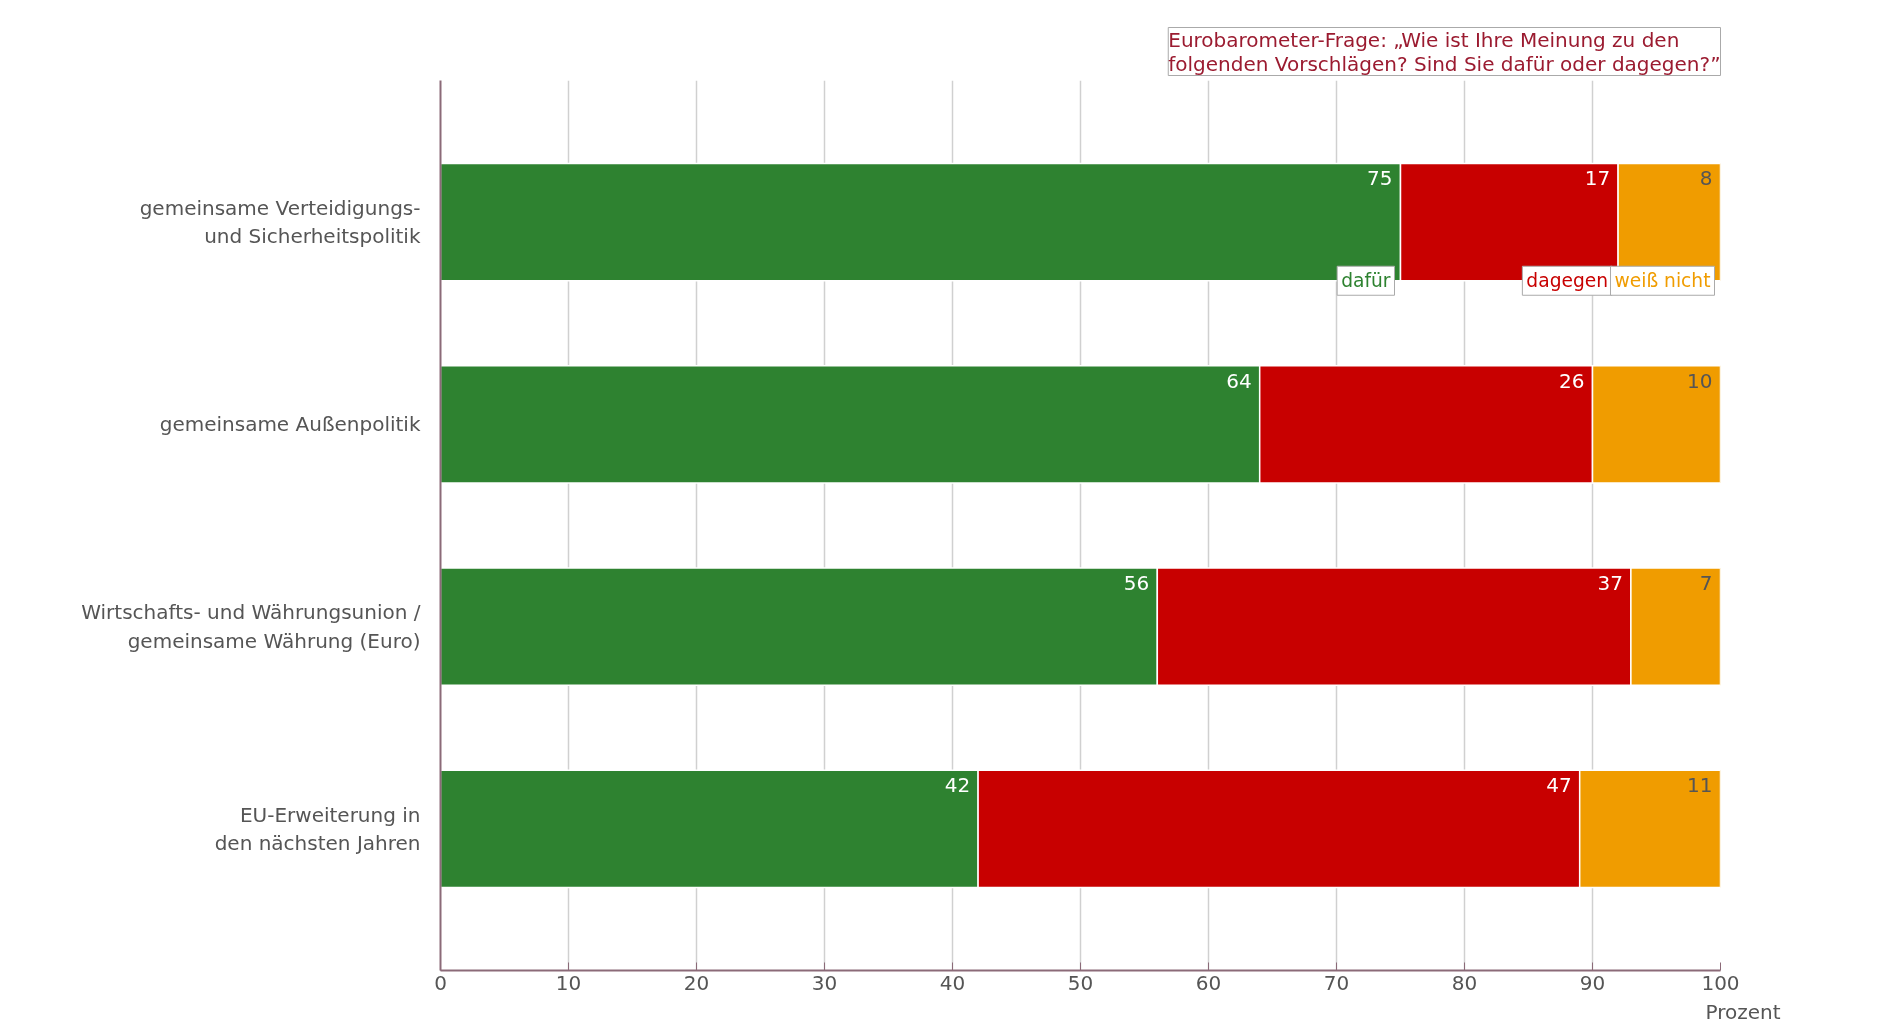 This screenshot has height=1036, width=1877. I want to click on x-tick-label: 90, so click(1592, 982).